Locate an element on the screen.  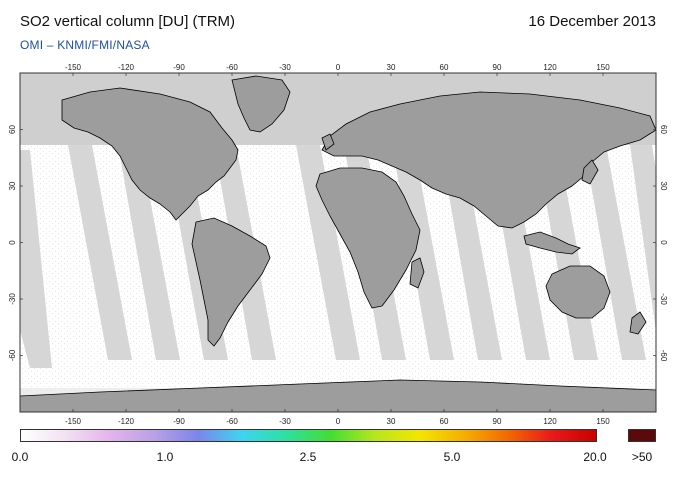
lon-ticks-top: -150 -120 -90 -60 -30 0 30 60 90 120 150 is located at coordinates (337, 67).